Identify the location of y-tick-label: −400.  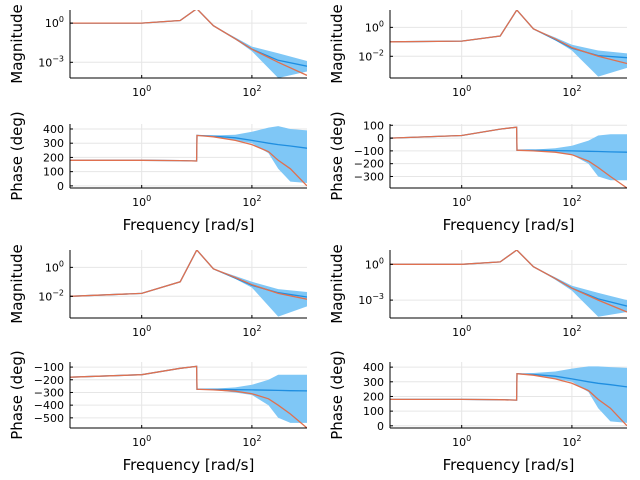
(49, 405).